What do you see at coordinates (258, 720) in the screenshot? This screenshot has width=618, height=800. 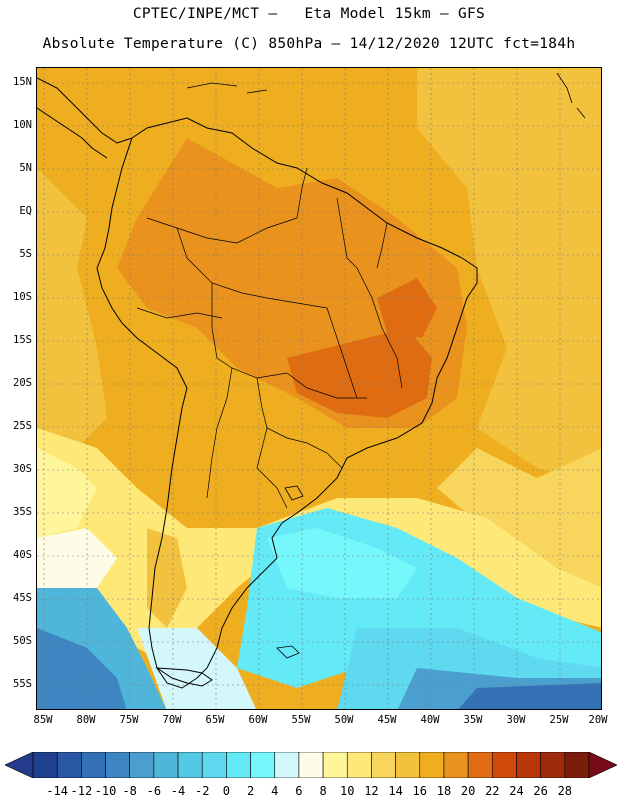 I see `lon-label: 60W` at bounding box center [258, 720].